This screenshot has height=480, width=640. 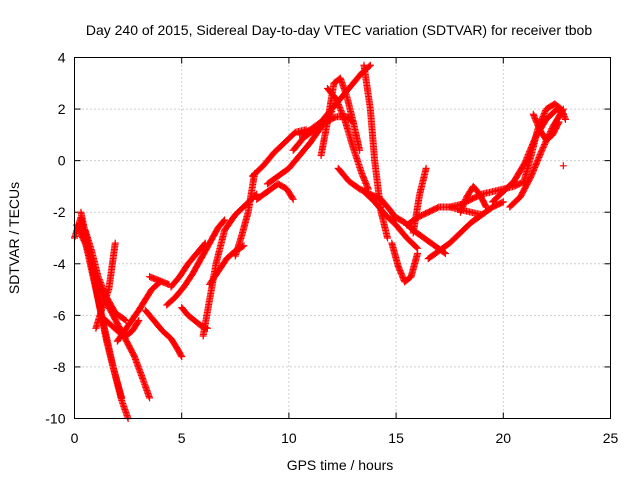 I want to click on y-tick-label: -8, so click(x=59, y=367).